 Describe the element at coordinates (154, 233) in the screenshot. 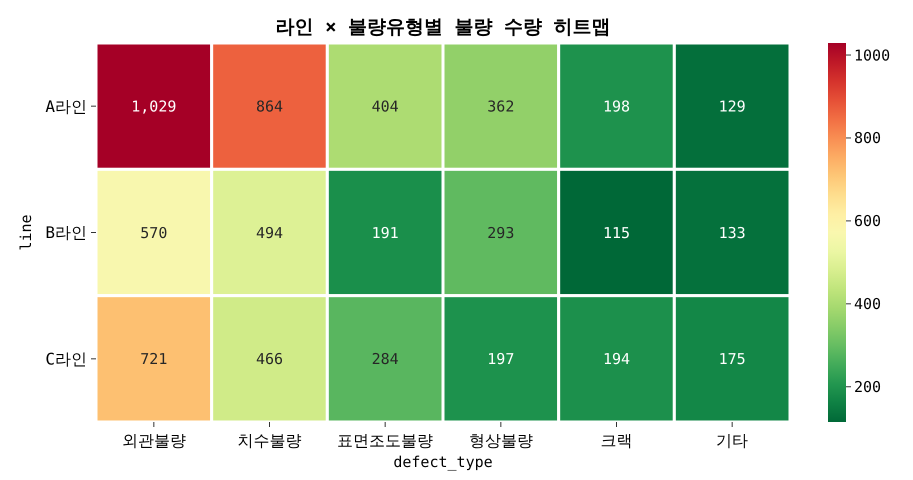

I see `data-label: 570` at that location.